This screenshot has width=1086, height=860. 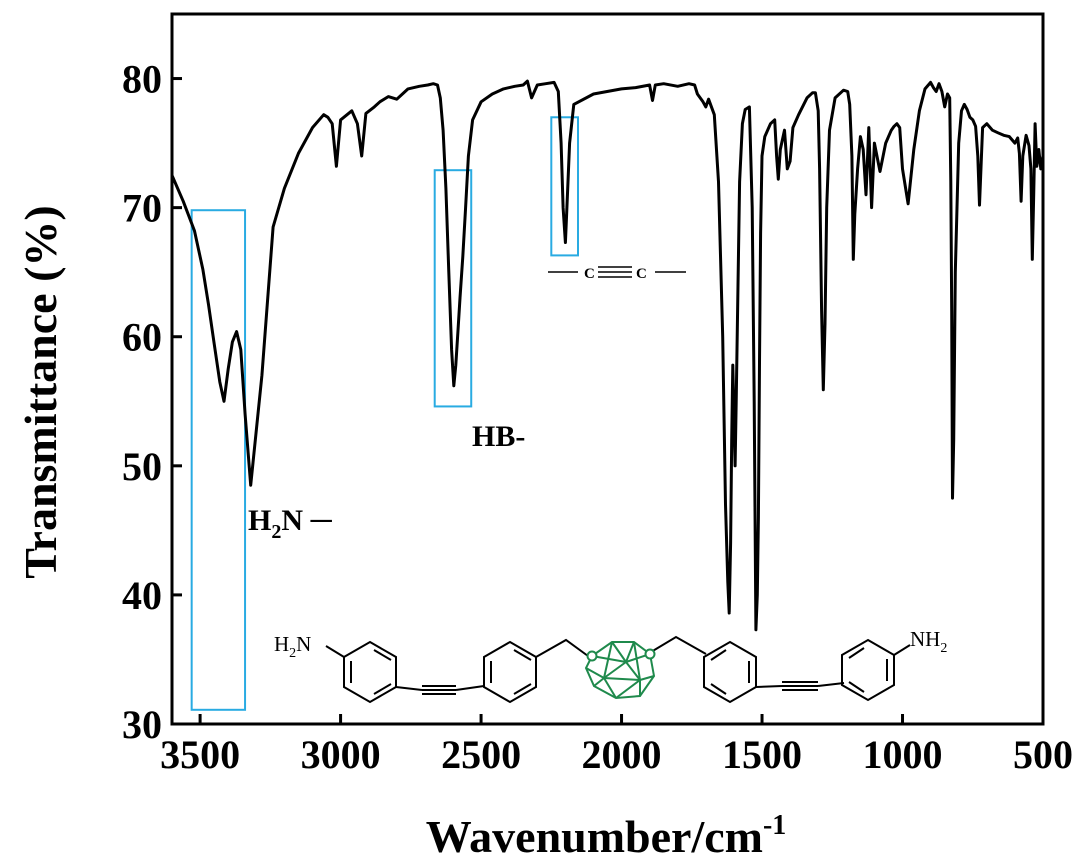 I want to click on left-amine-n: N, so click(x=303, y=644).